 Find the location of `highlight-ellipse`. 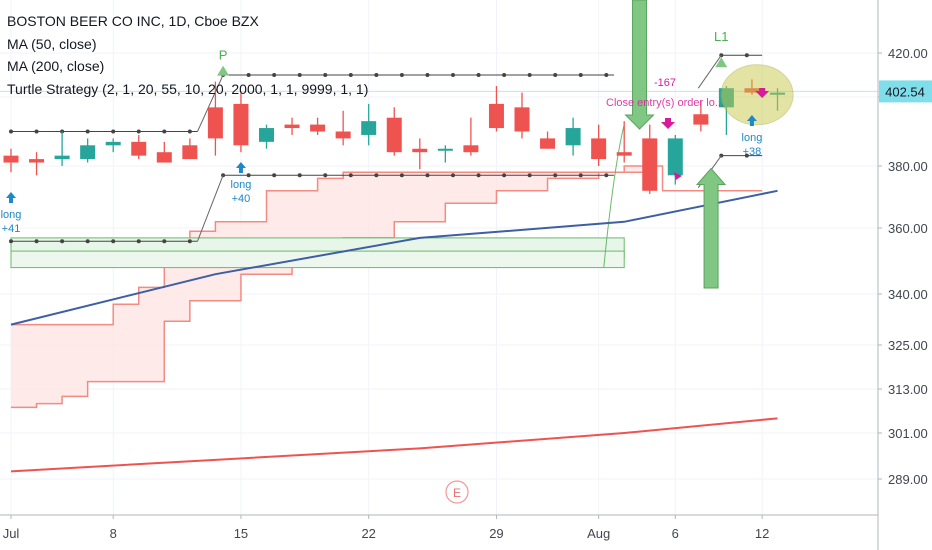

highlight-ellipse is located at coordinates (757, 95).